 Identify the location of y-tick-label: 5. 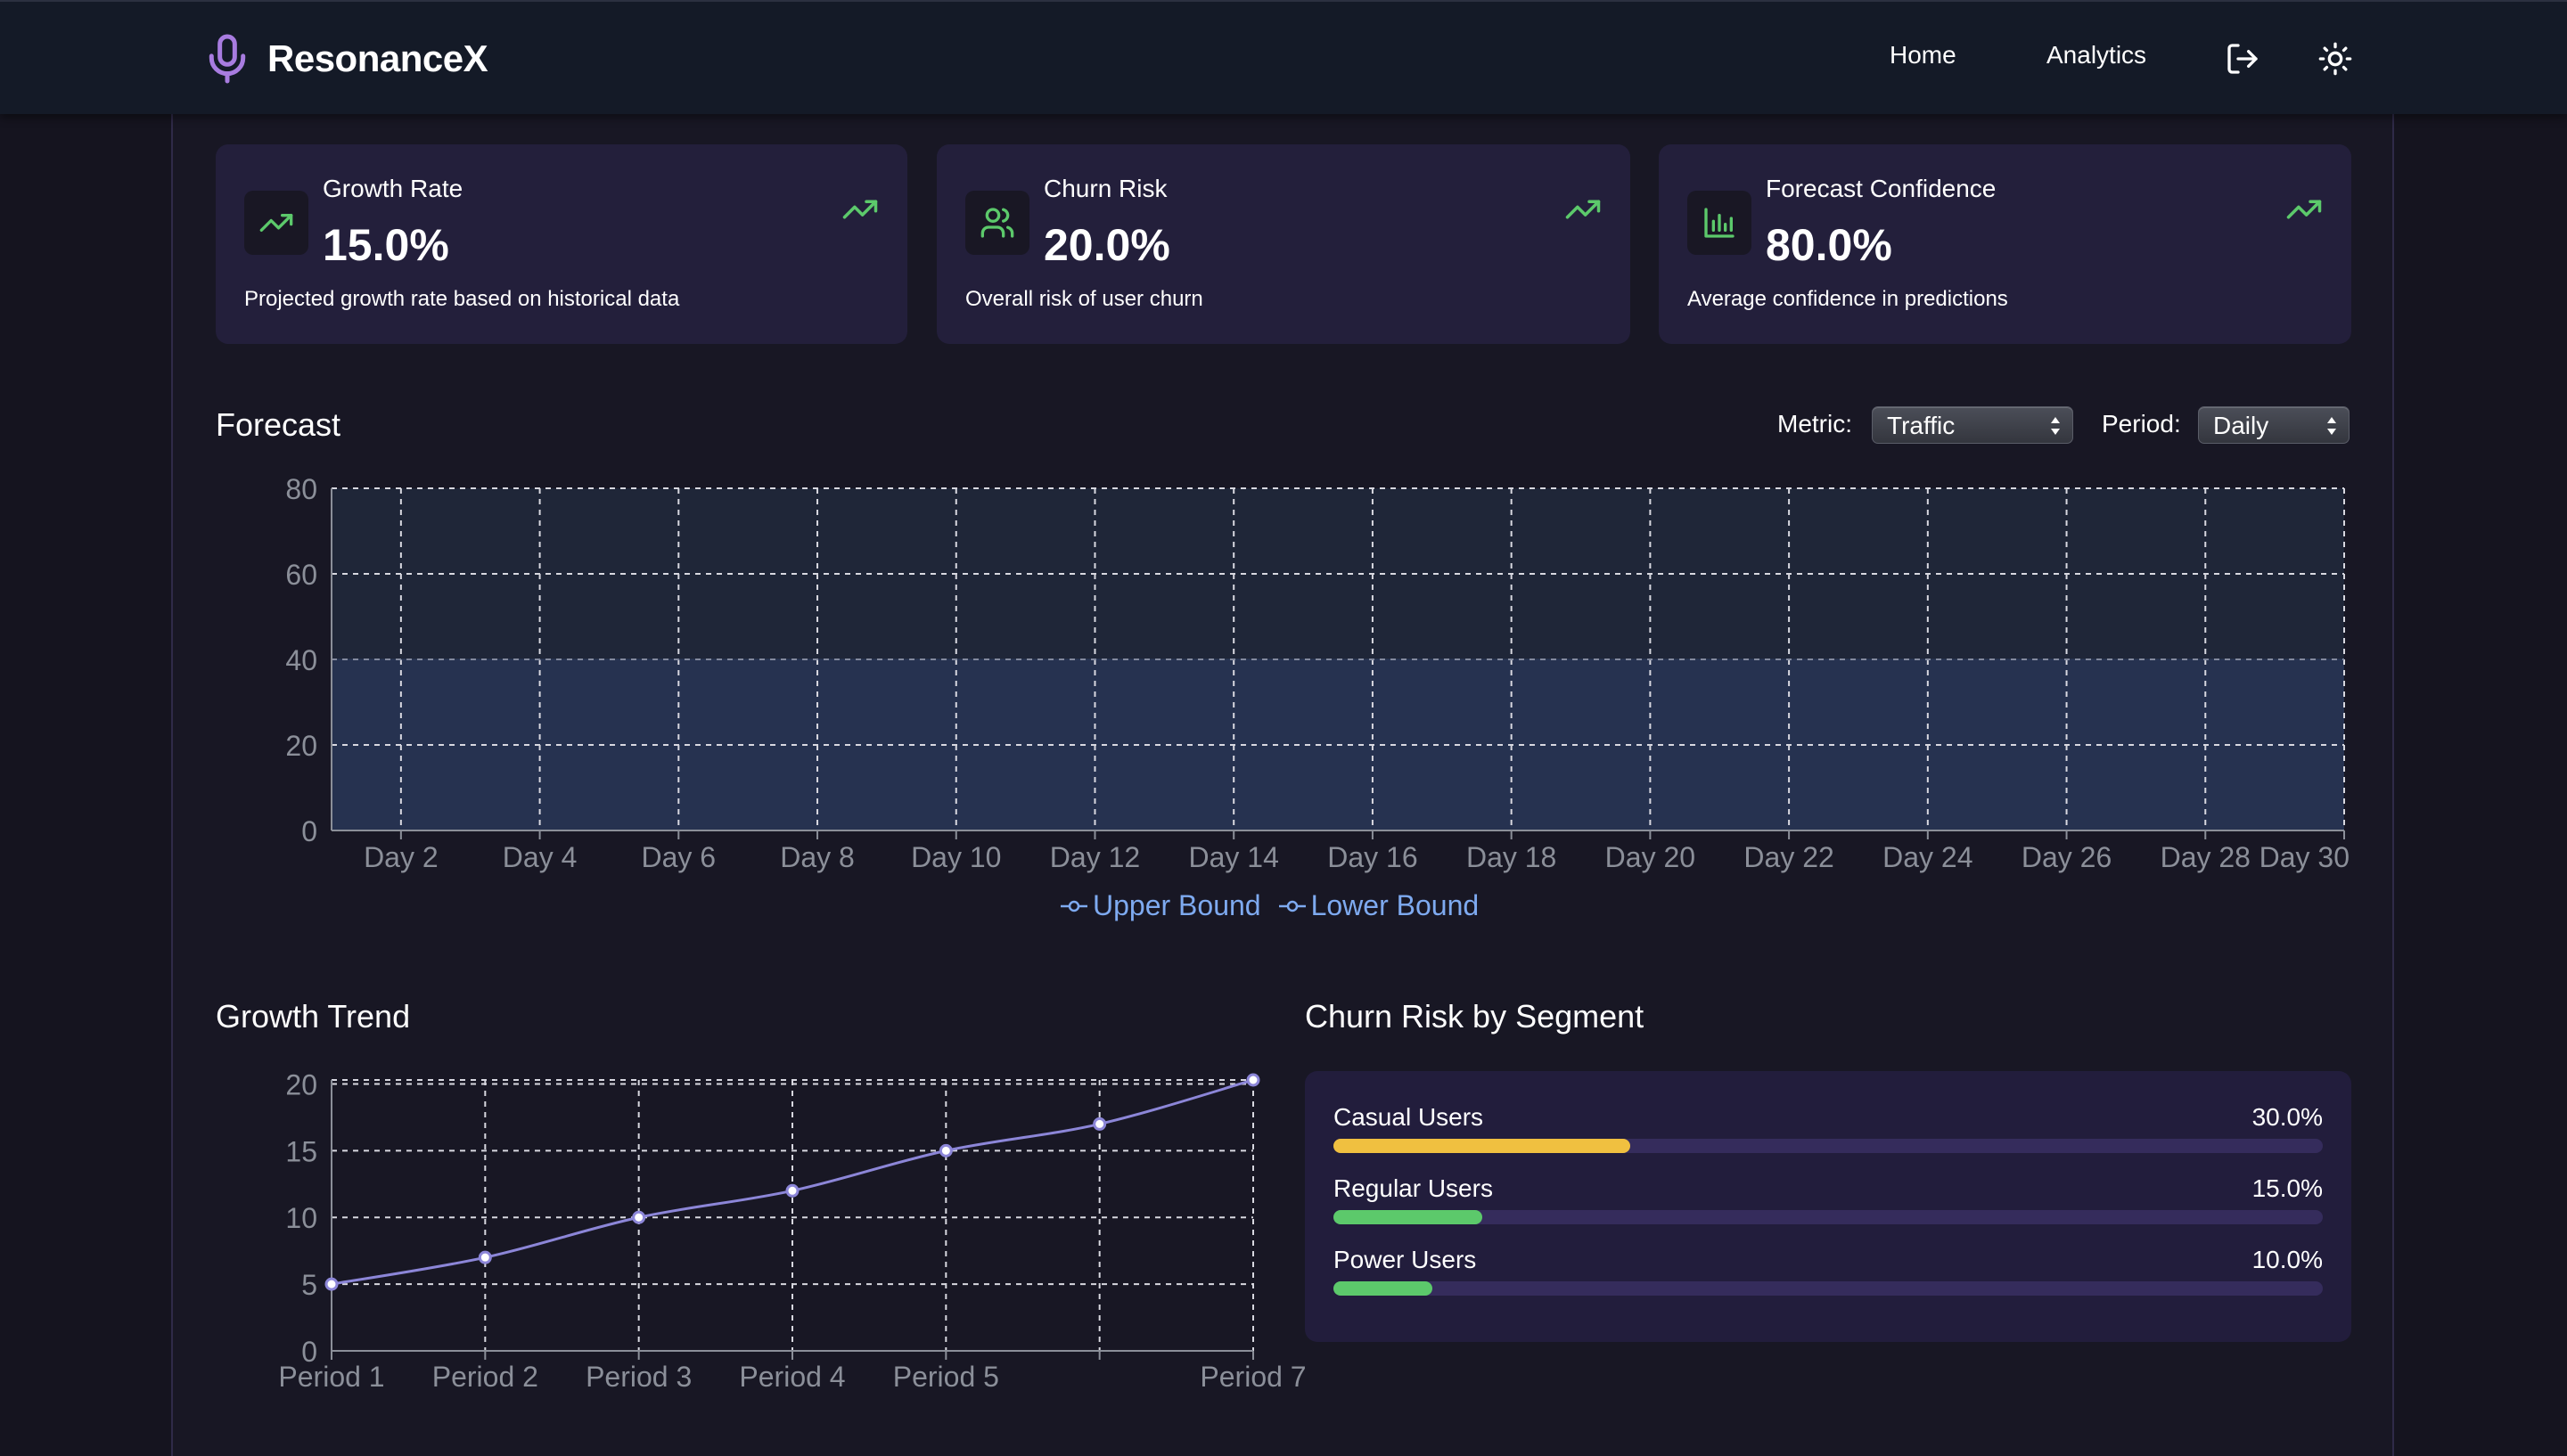
(309, 1285).